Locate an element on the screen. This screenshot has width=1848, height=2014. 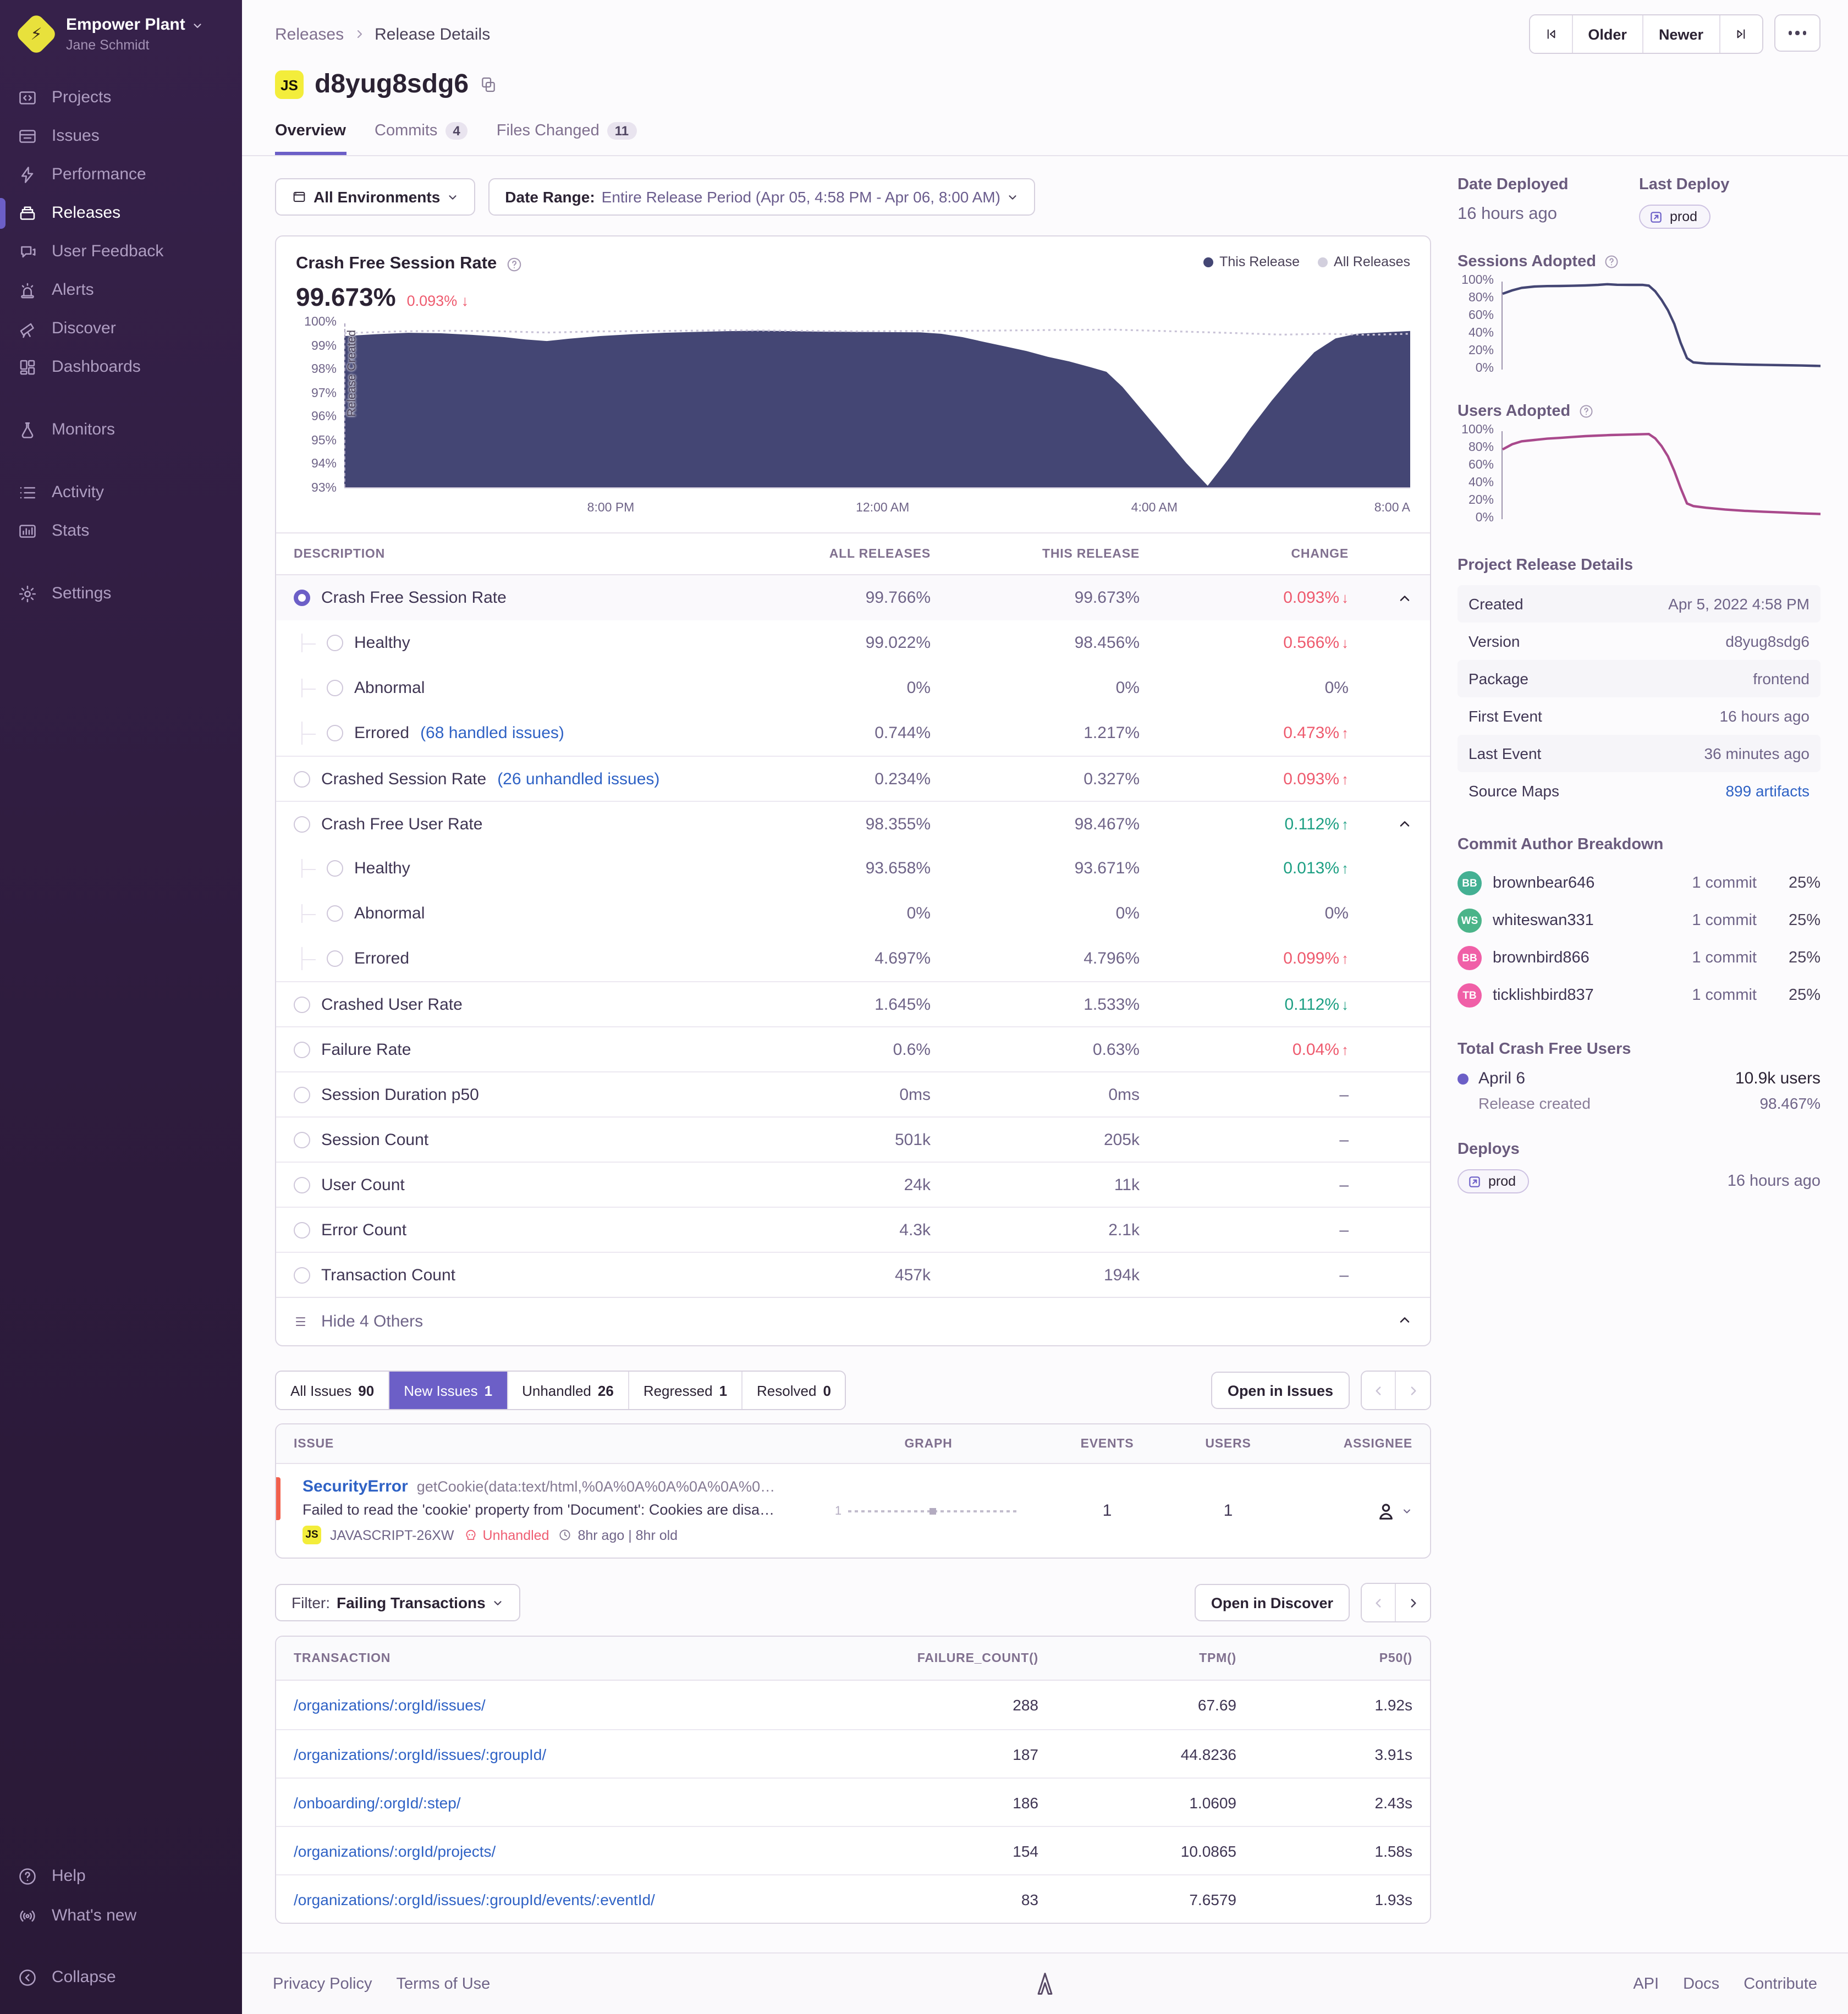
sidebar-item-alerts: Alerts is located at coordinates (121, 290).